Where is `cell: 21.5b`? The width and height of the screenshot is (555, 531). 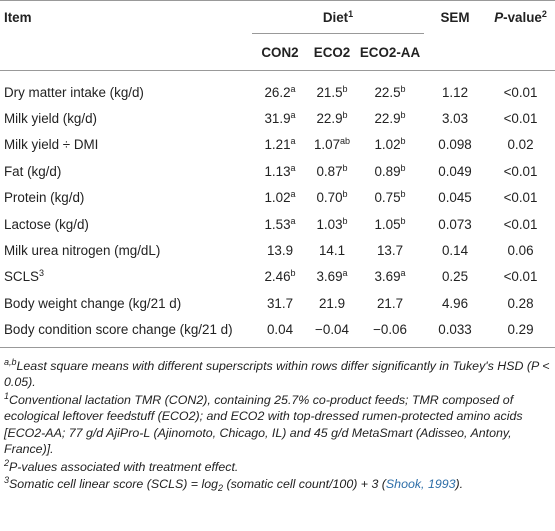 cell: 21.5b is located at coordinates (332, 88).